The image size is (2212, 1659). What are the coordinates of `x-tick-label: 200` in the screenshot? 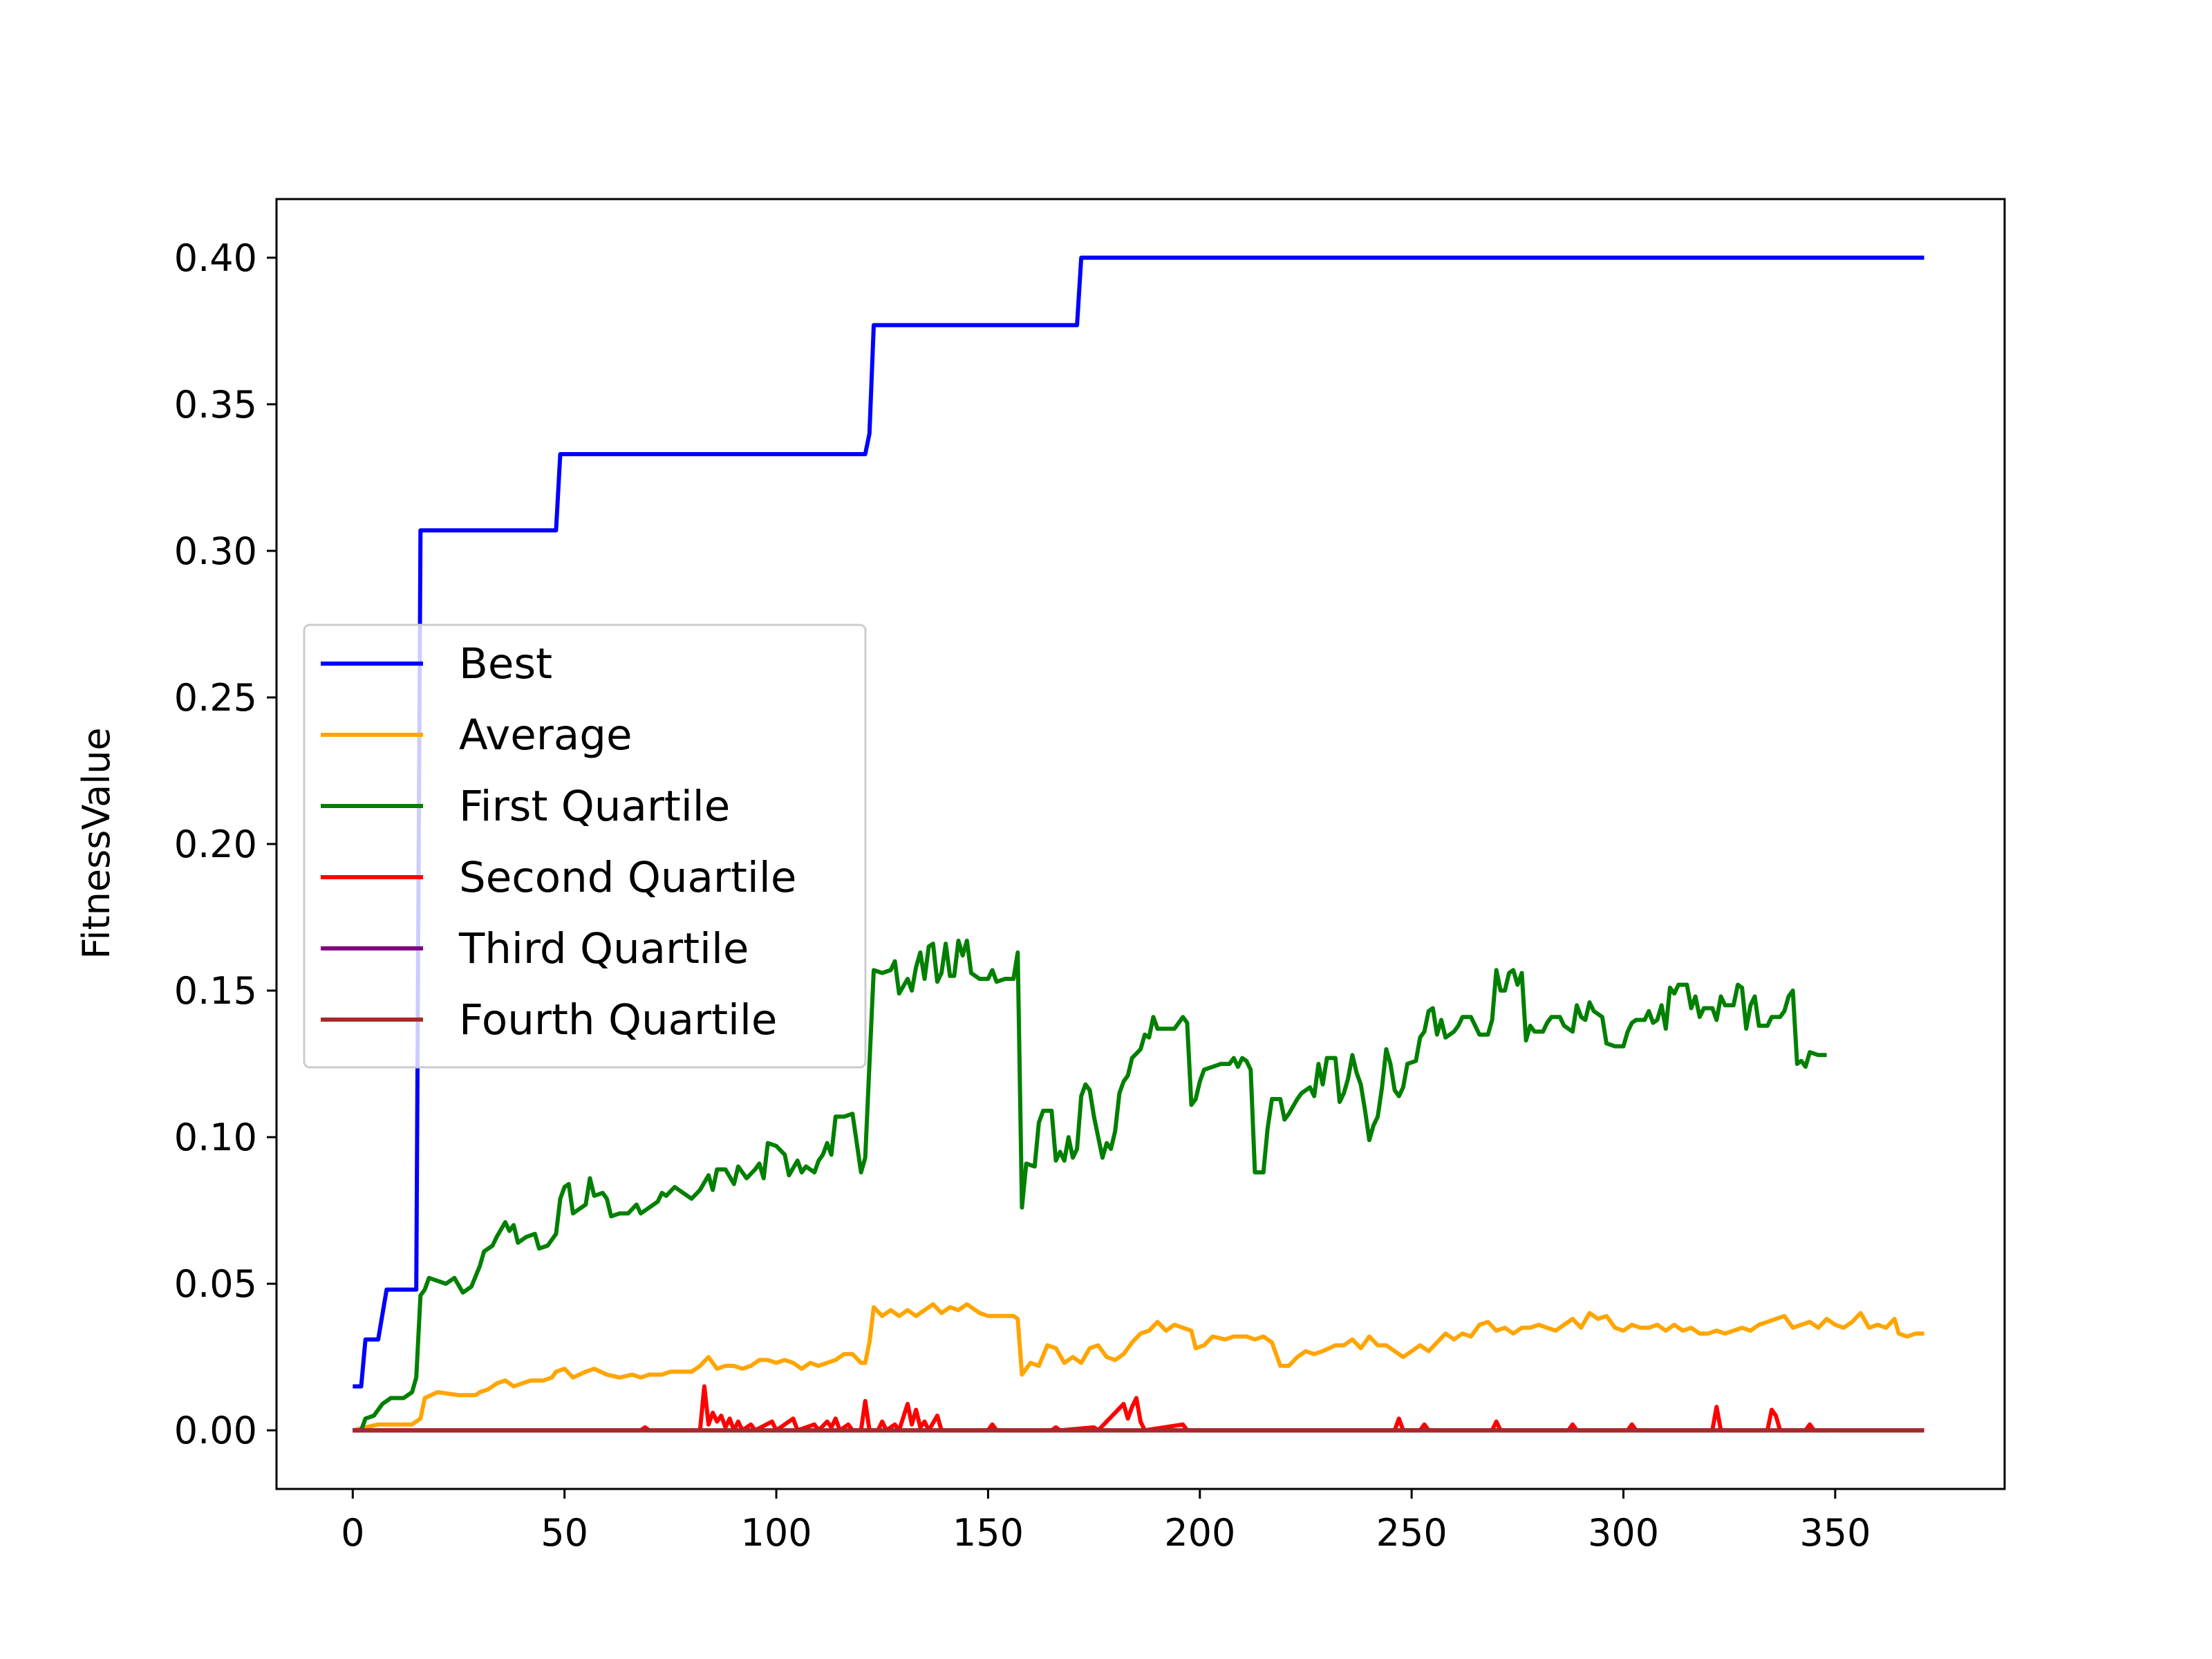 It's located at (1199, 1533).